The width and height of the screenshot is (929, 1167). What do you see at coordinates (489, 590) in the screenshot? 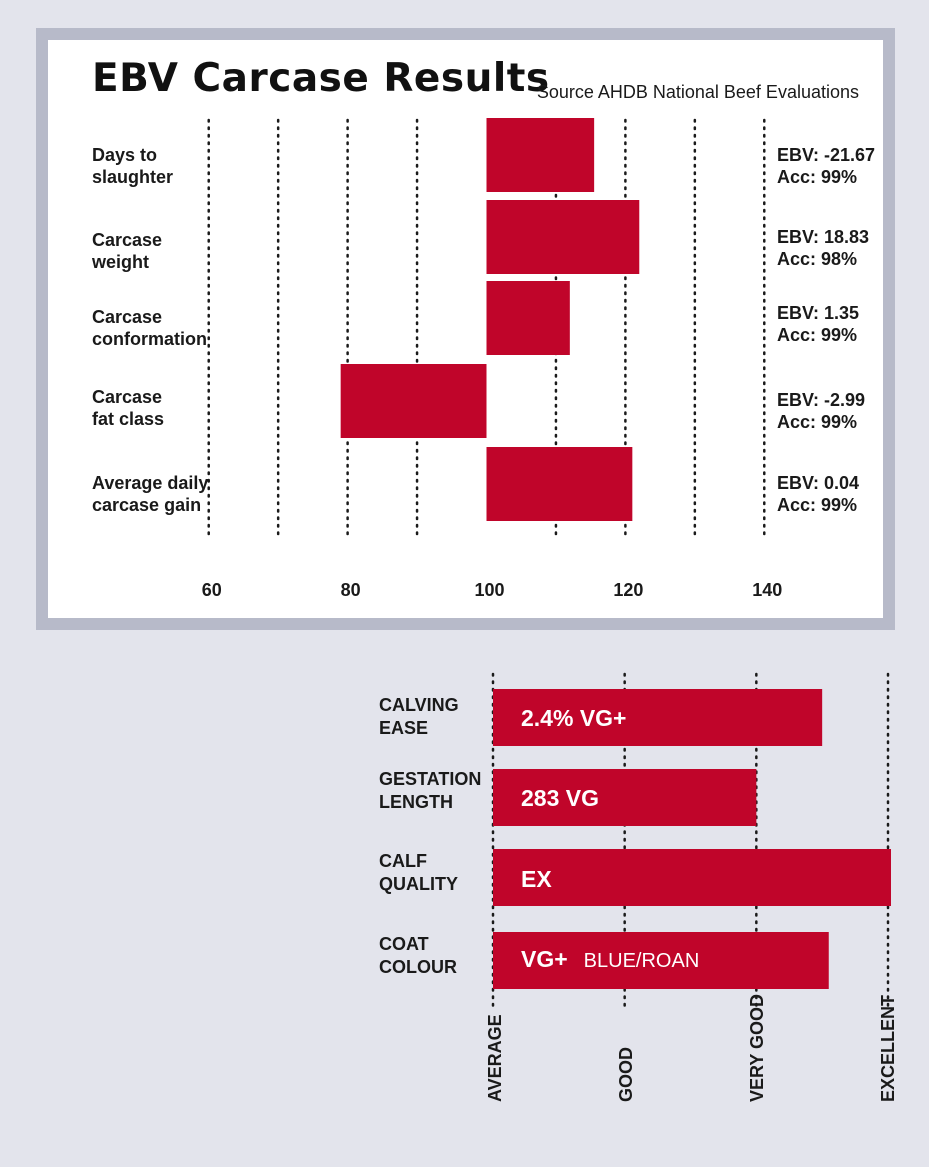
I see `x-tick-label: 100` at bounding box center [489, 590].